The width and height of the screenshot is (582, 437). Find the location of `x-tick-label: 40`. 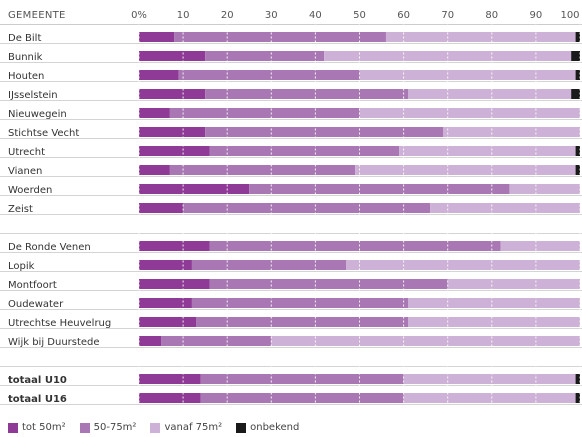

x-tick-label: 40 is located at coordinates (315, 15).